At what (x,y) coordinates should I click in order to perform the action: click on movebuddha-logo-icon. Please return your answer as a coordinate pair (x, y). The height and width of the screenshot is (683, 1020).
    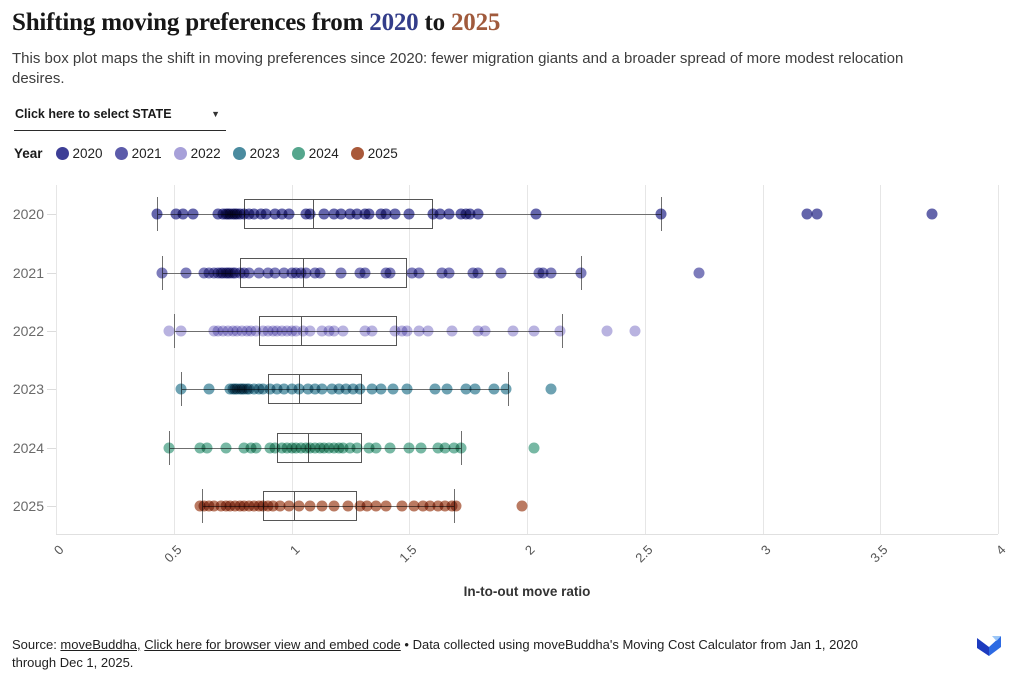
    Looking at the image, I should click on (989, 646).